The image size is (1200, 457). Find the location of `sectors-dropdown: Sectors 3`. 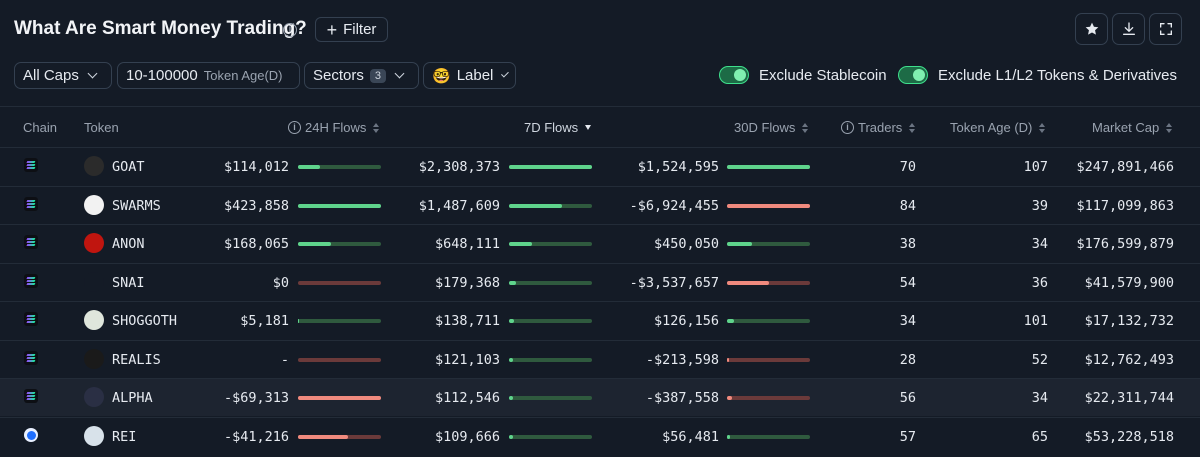

sectors-dropdown: Sectors 3 is located at coordinates (361, 75).